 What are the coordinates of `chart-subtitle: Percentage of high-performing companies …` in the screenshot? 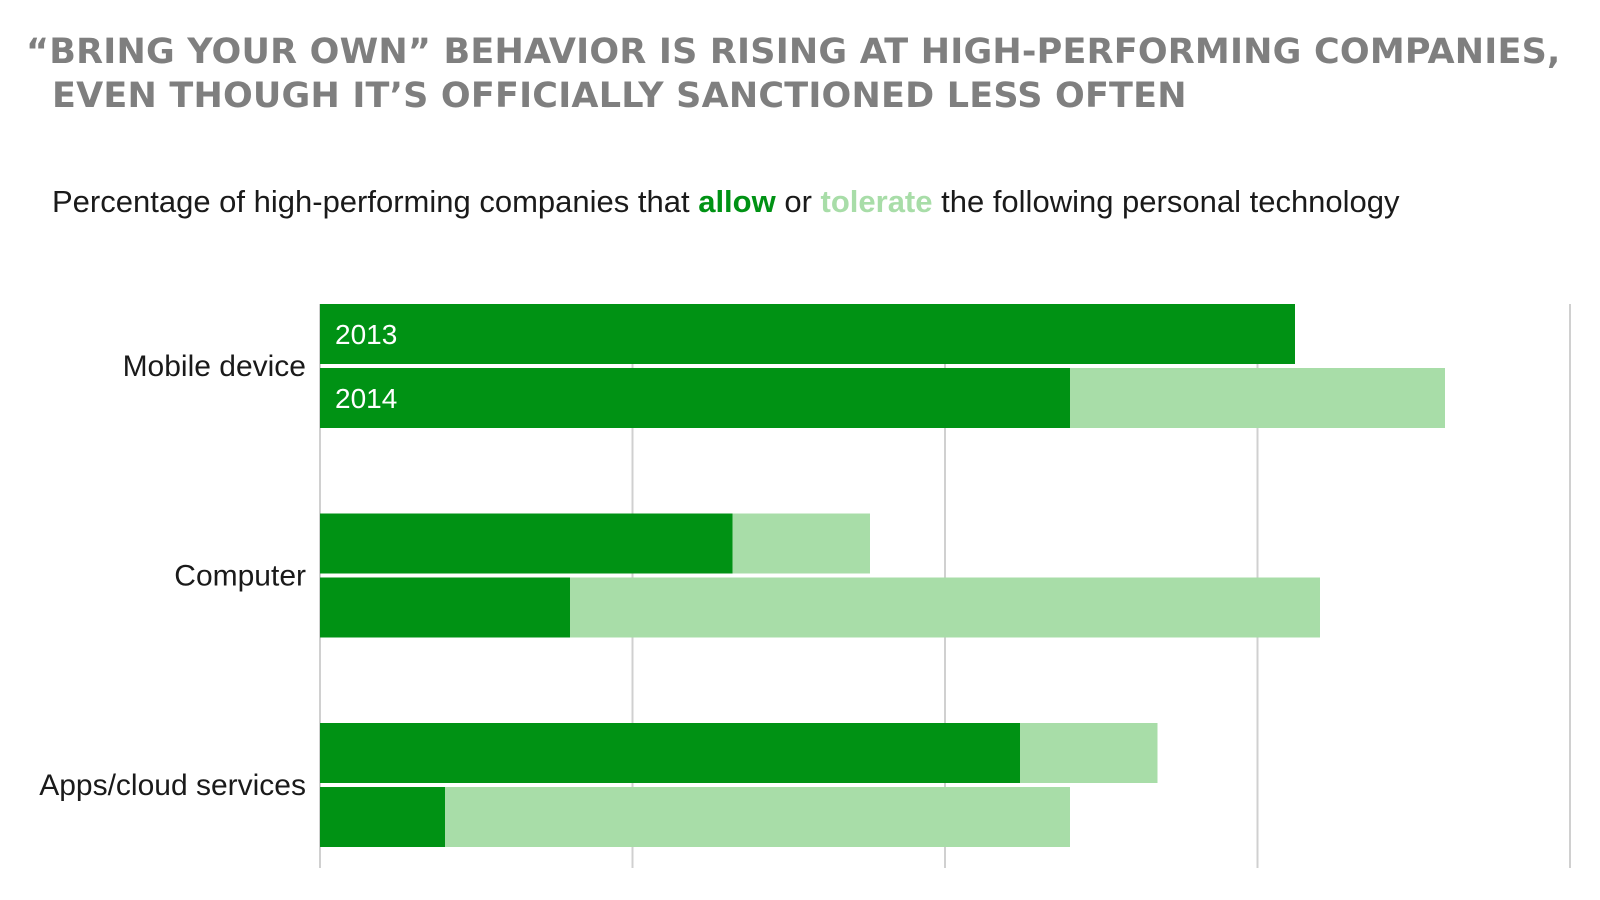 It's located at (726, 202).